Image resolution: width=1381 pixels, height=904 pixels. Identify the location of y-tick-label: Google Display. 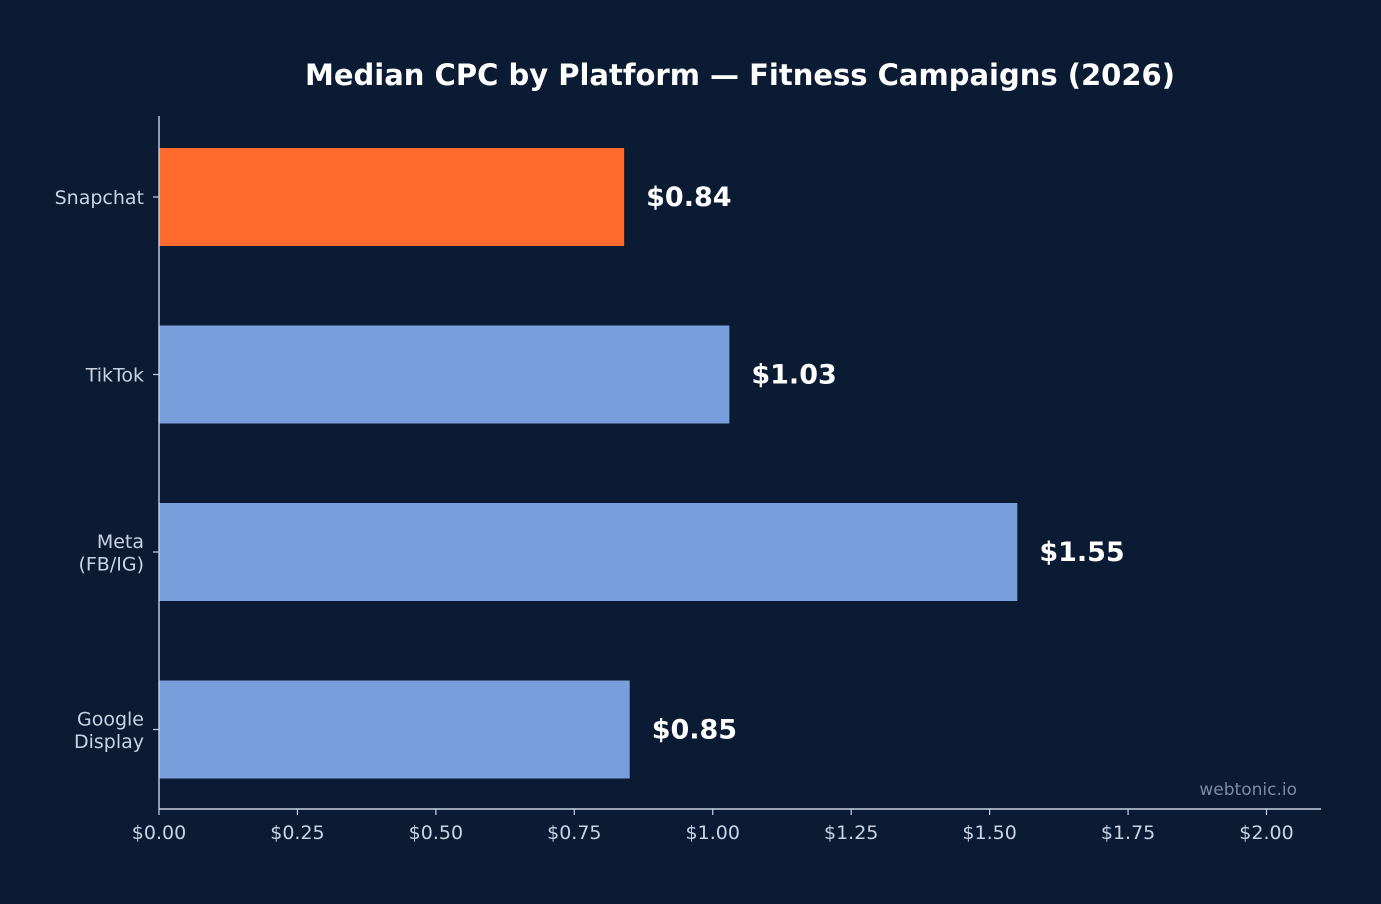
(109, 730).